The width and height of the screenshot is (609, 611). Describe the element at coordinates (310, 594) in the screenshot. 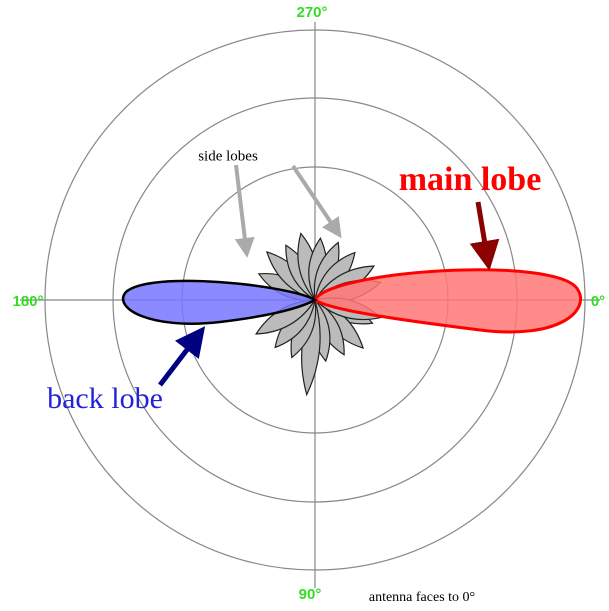

I see `angle-label: 90°` at that location.